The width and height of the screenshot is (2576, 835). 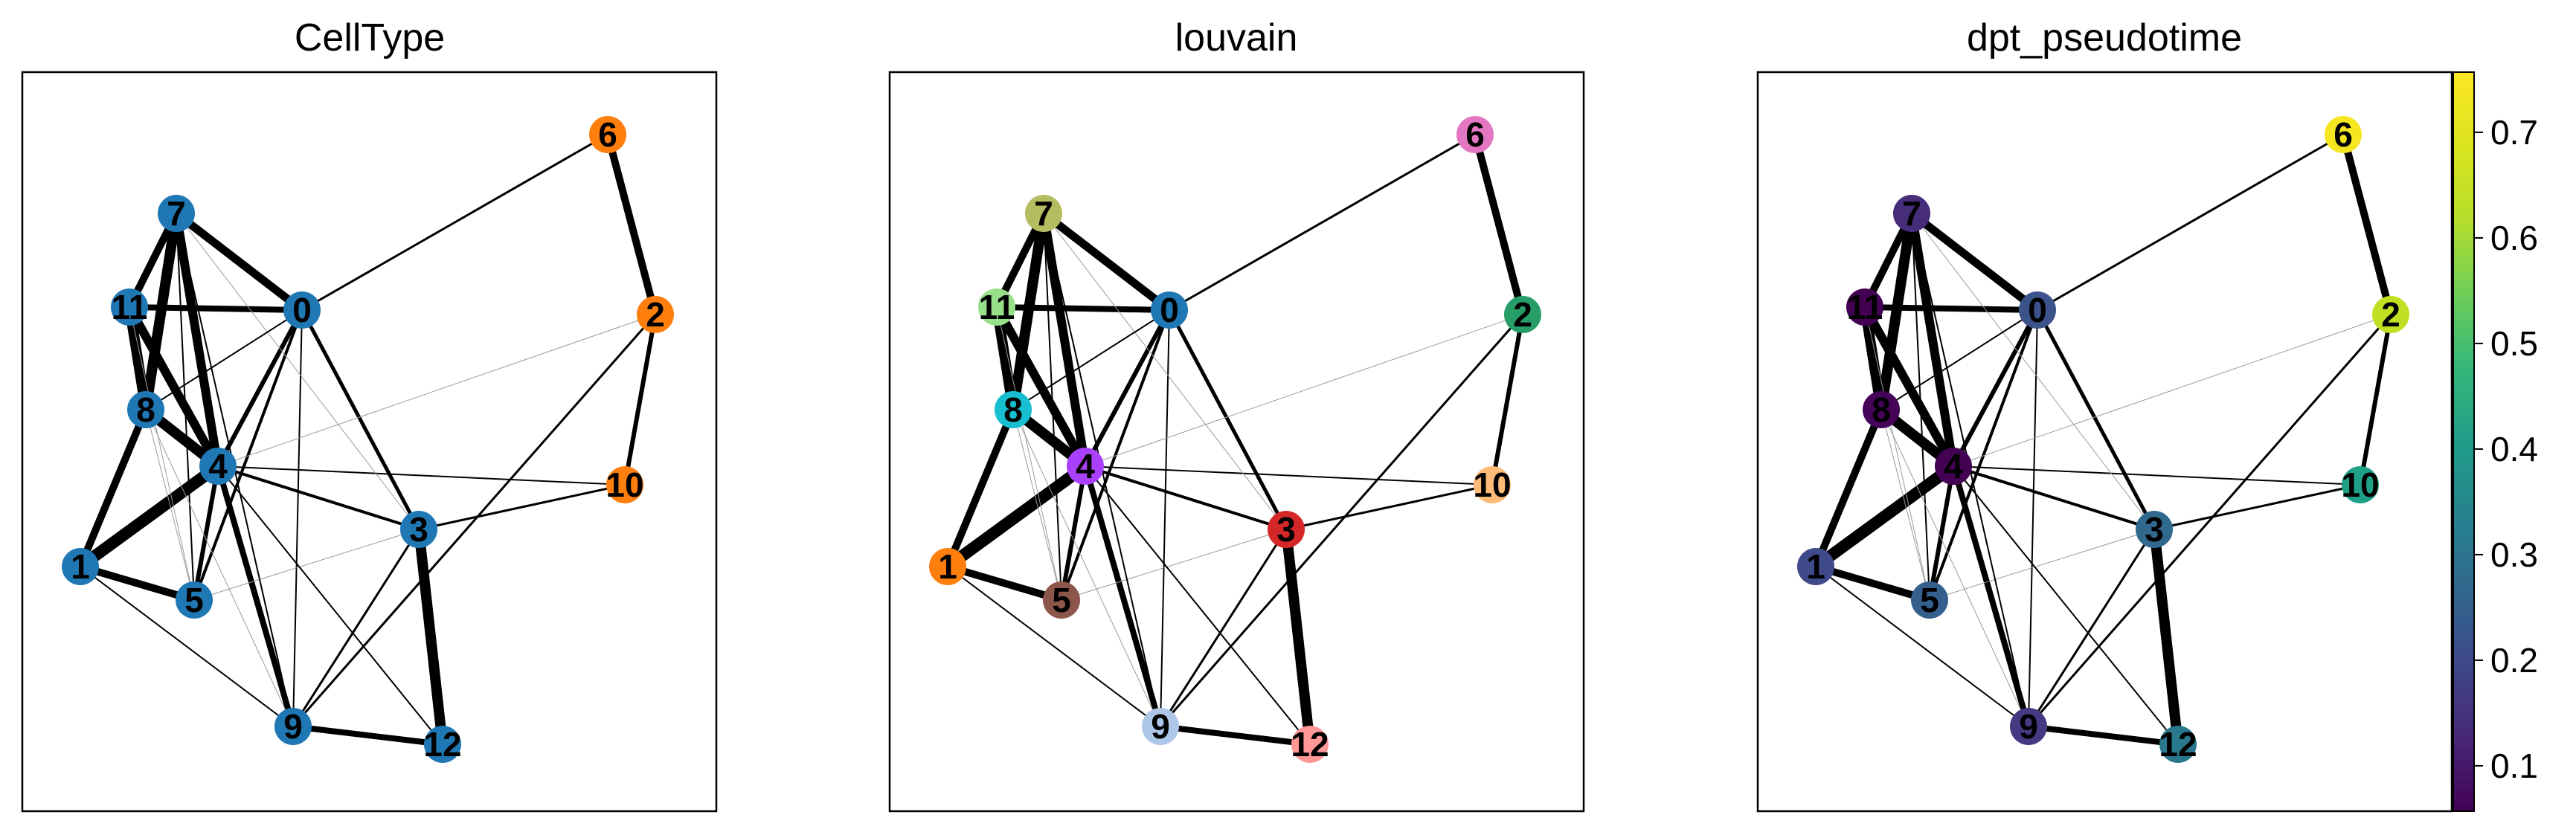 What do you see at coordinates (2514, 766) in the screenshot?
I see `colorbar-tick-label: 0.1` at bounding box center [2514, 766].